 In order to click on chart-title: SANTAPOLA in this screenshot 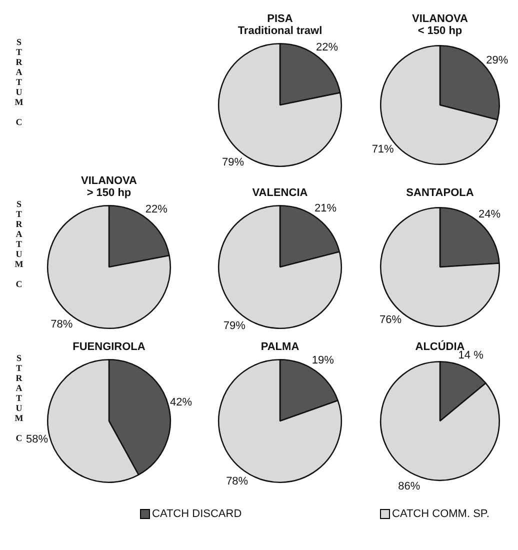, I will do `click(440, 193)`.